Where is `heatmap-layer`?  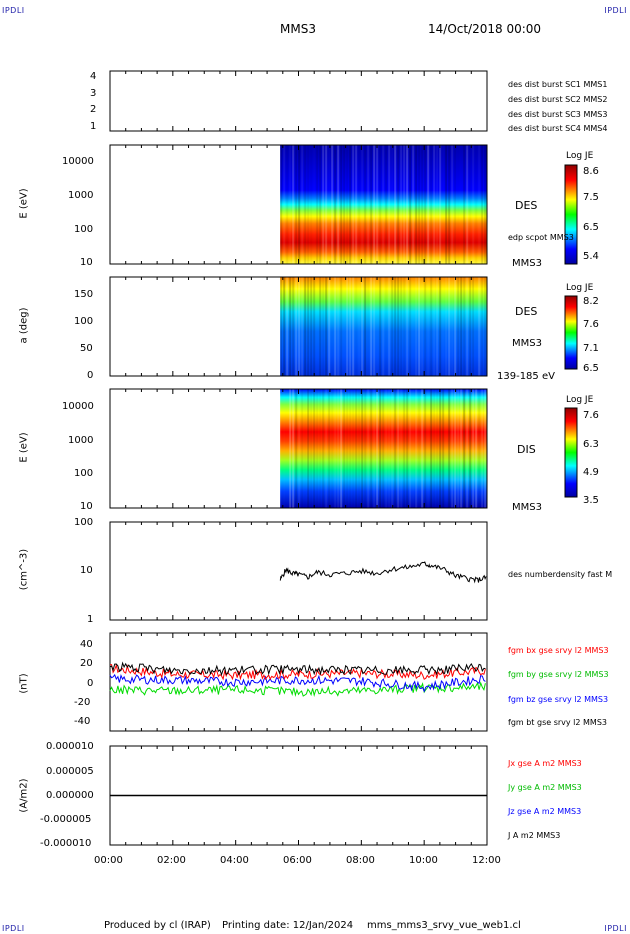
heatmap-layer is located at coordinates (383, 326).